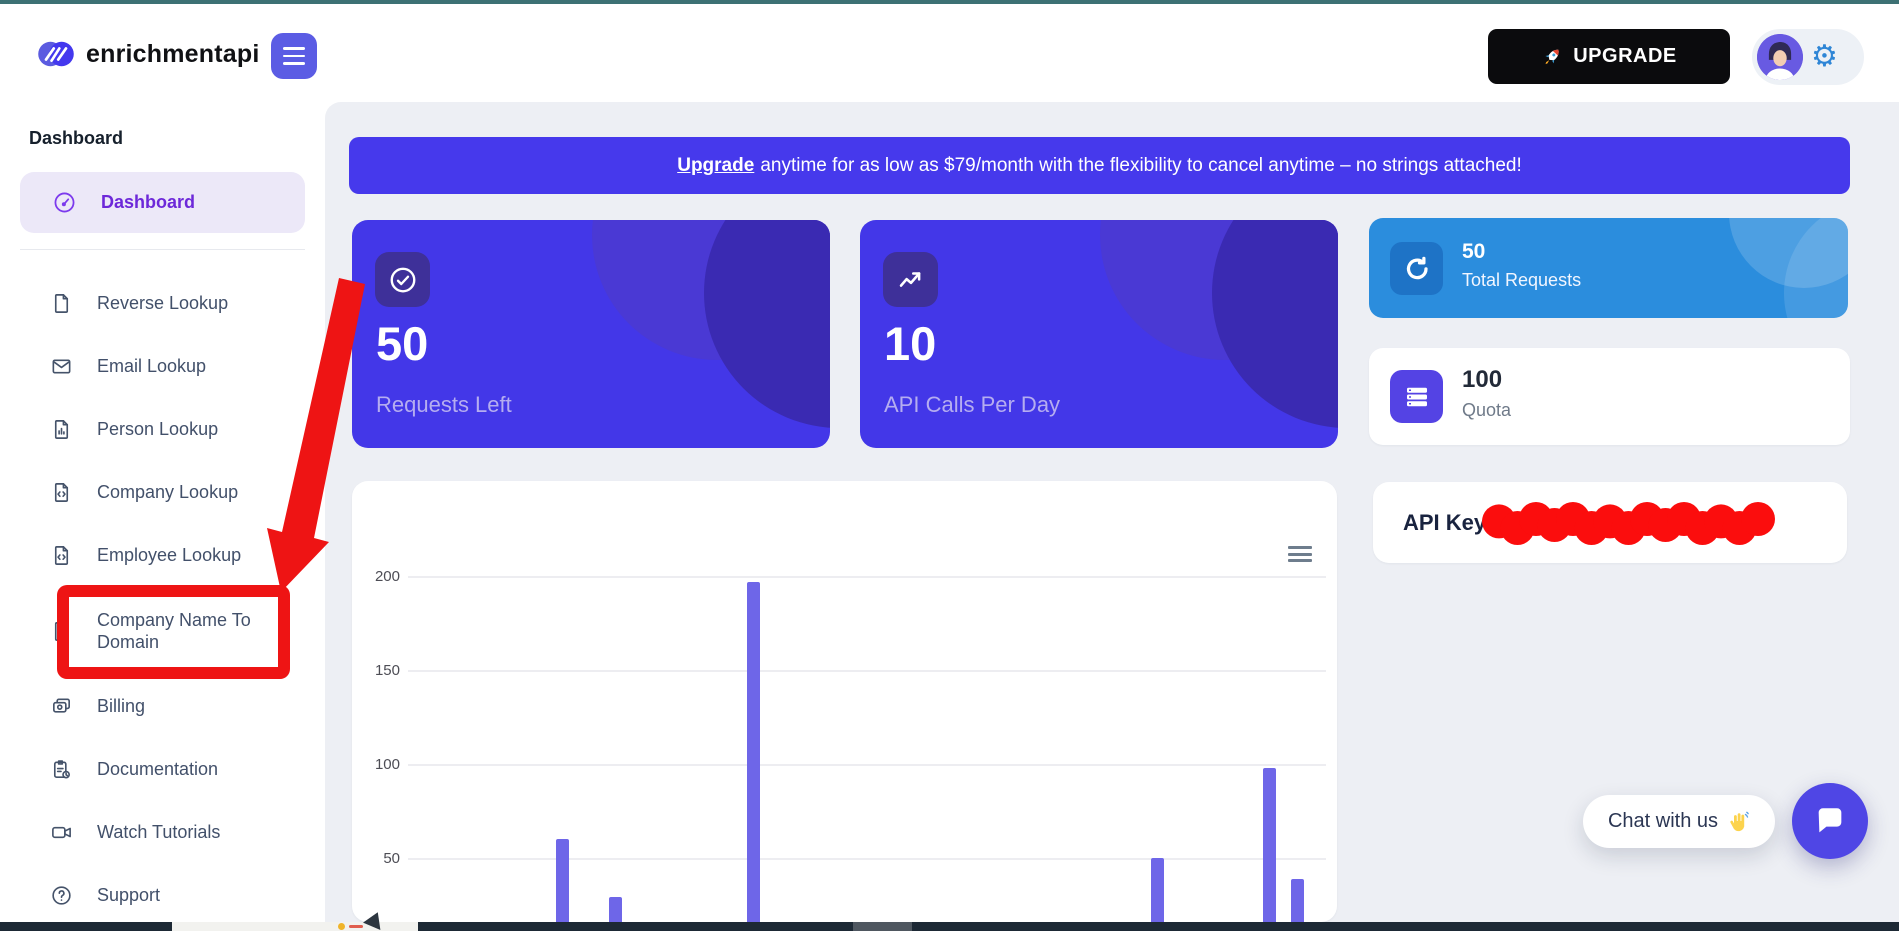  What do you see at coordinates (949, 921) in the screenshot?
I see `taskbar` at bounding box center [949, 921].